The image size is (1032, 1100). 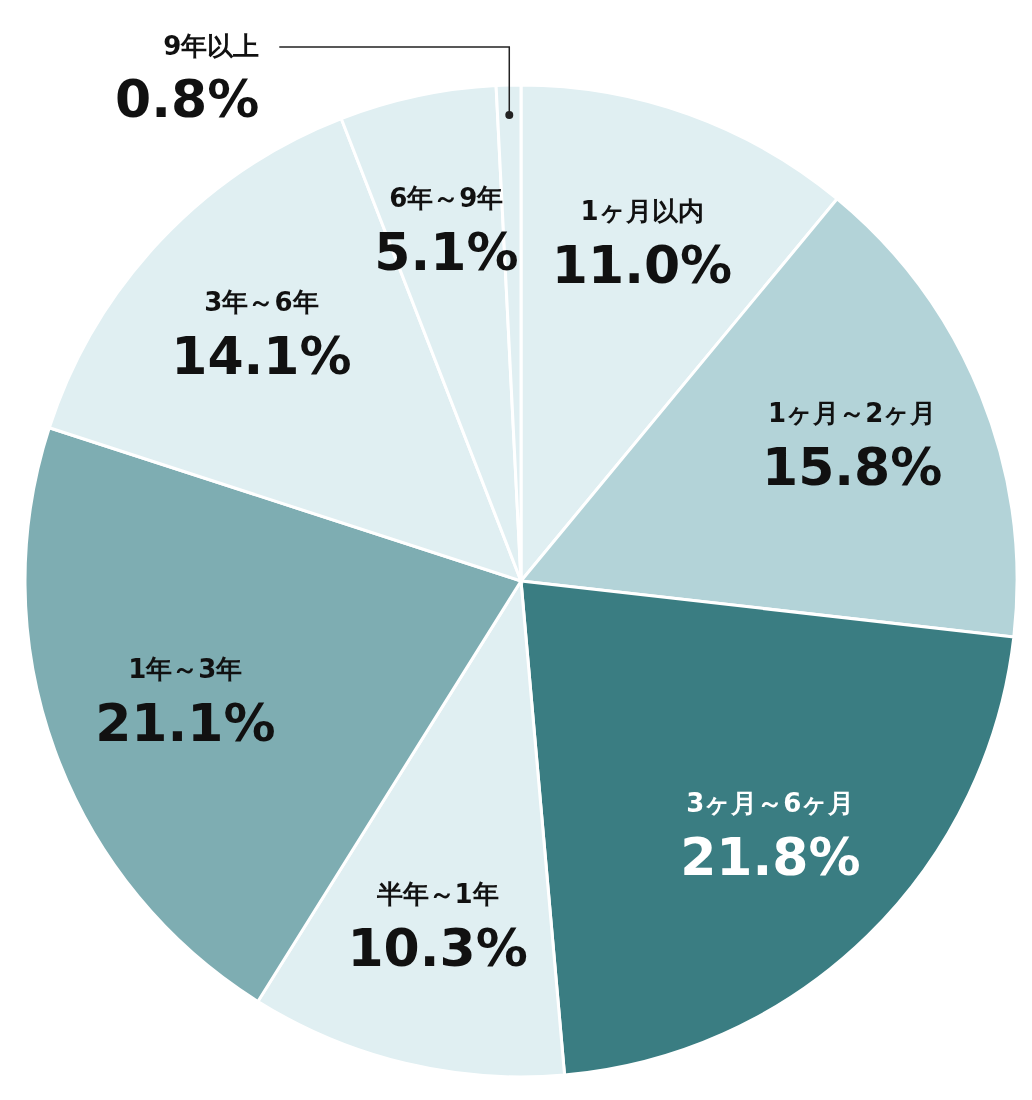 I want to click on data-label: 21.8%, so click(x=770, y=856).